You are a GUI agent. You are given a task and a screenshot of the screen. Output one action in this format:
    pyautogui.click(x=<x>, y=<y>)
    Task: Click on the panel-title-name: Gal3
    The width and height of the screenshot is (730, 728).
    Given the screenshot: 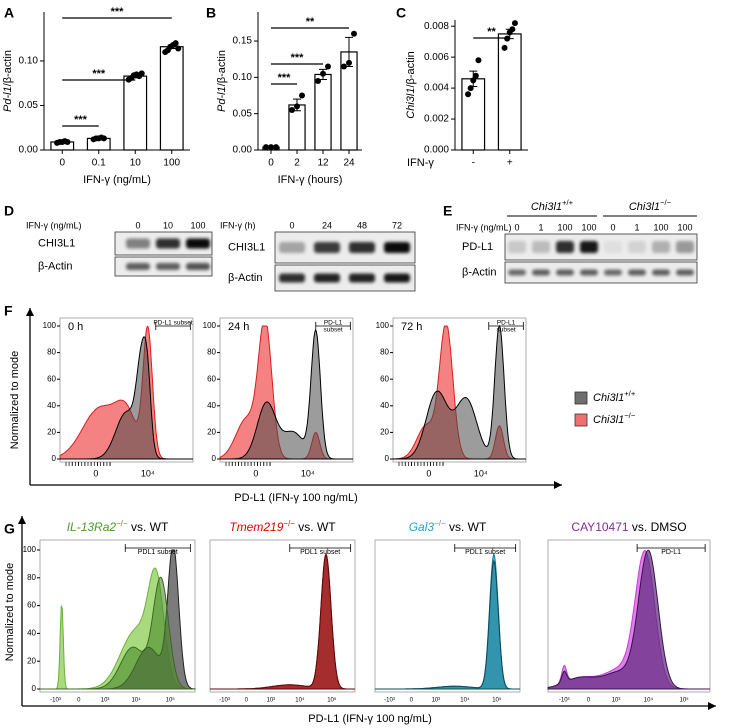 What is the action you would take?
    pyautogui.click(x=422, y=527)
    